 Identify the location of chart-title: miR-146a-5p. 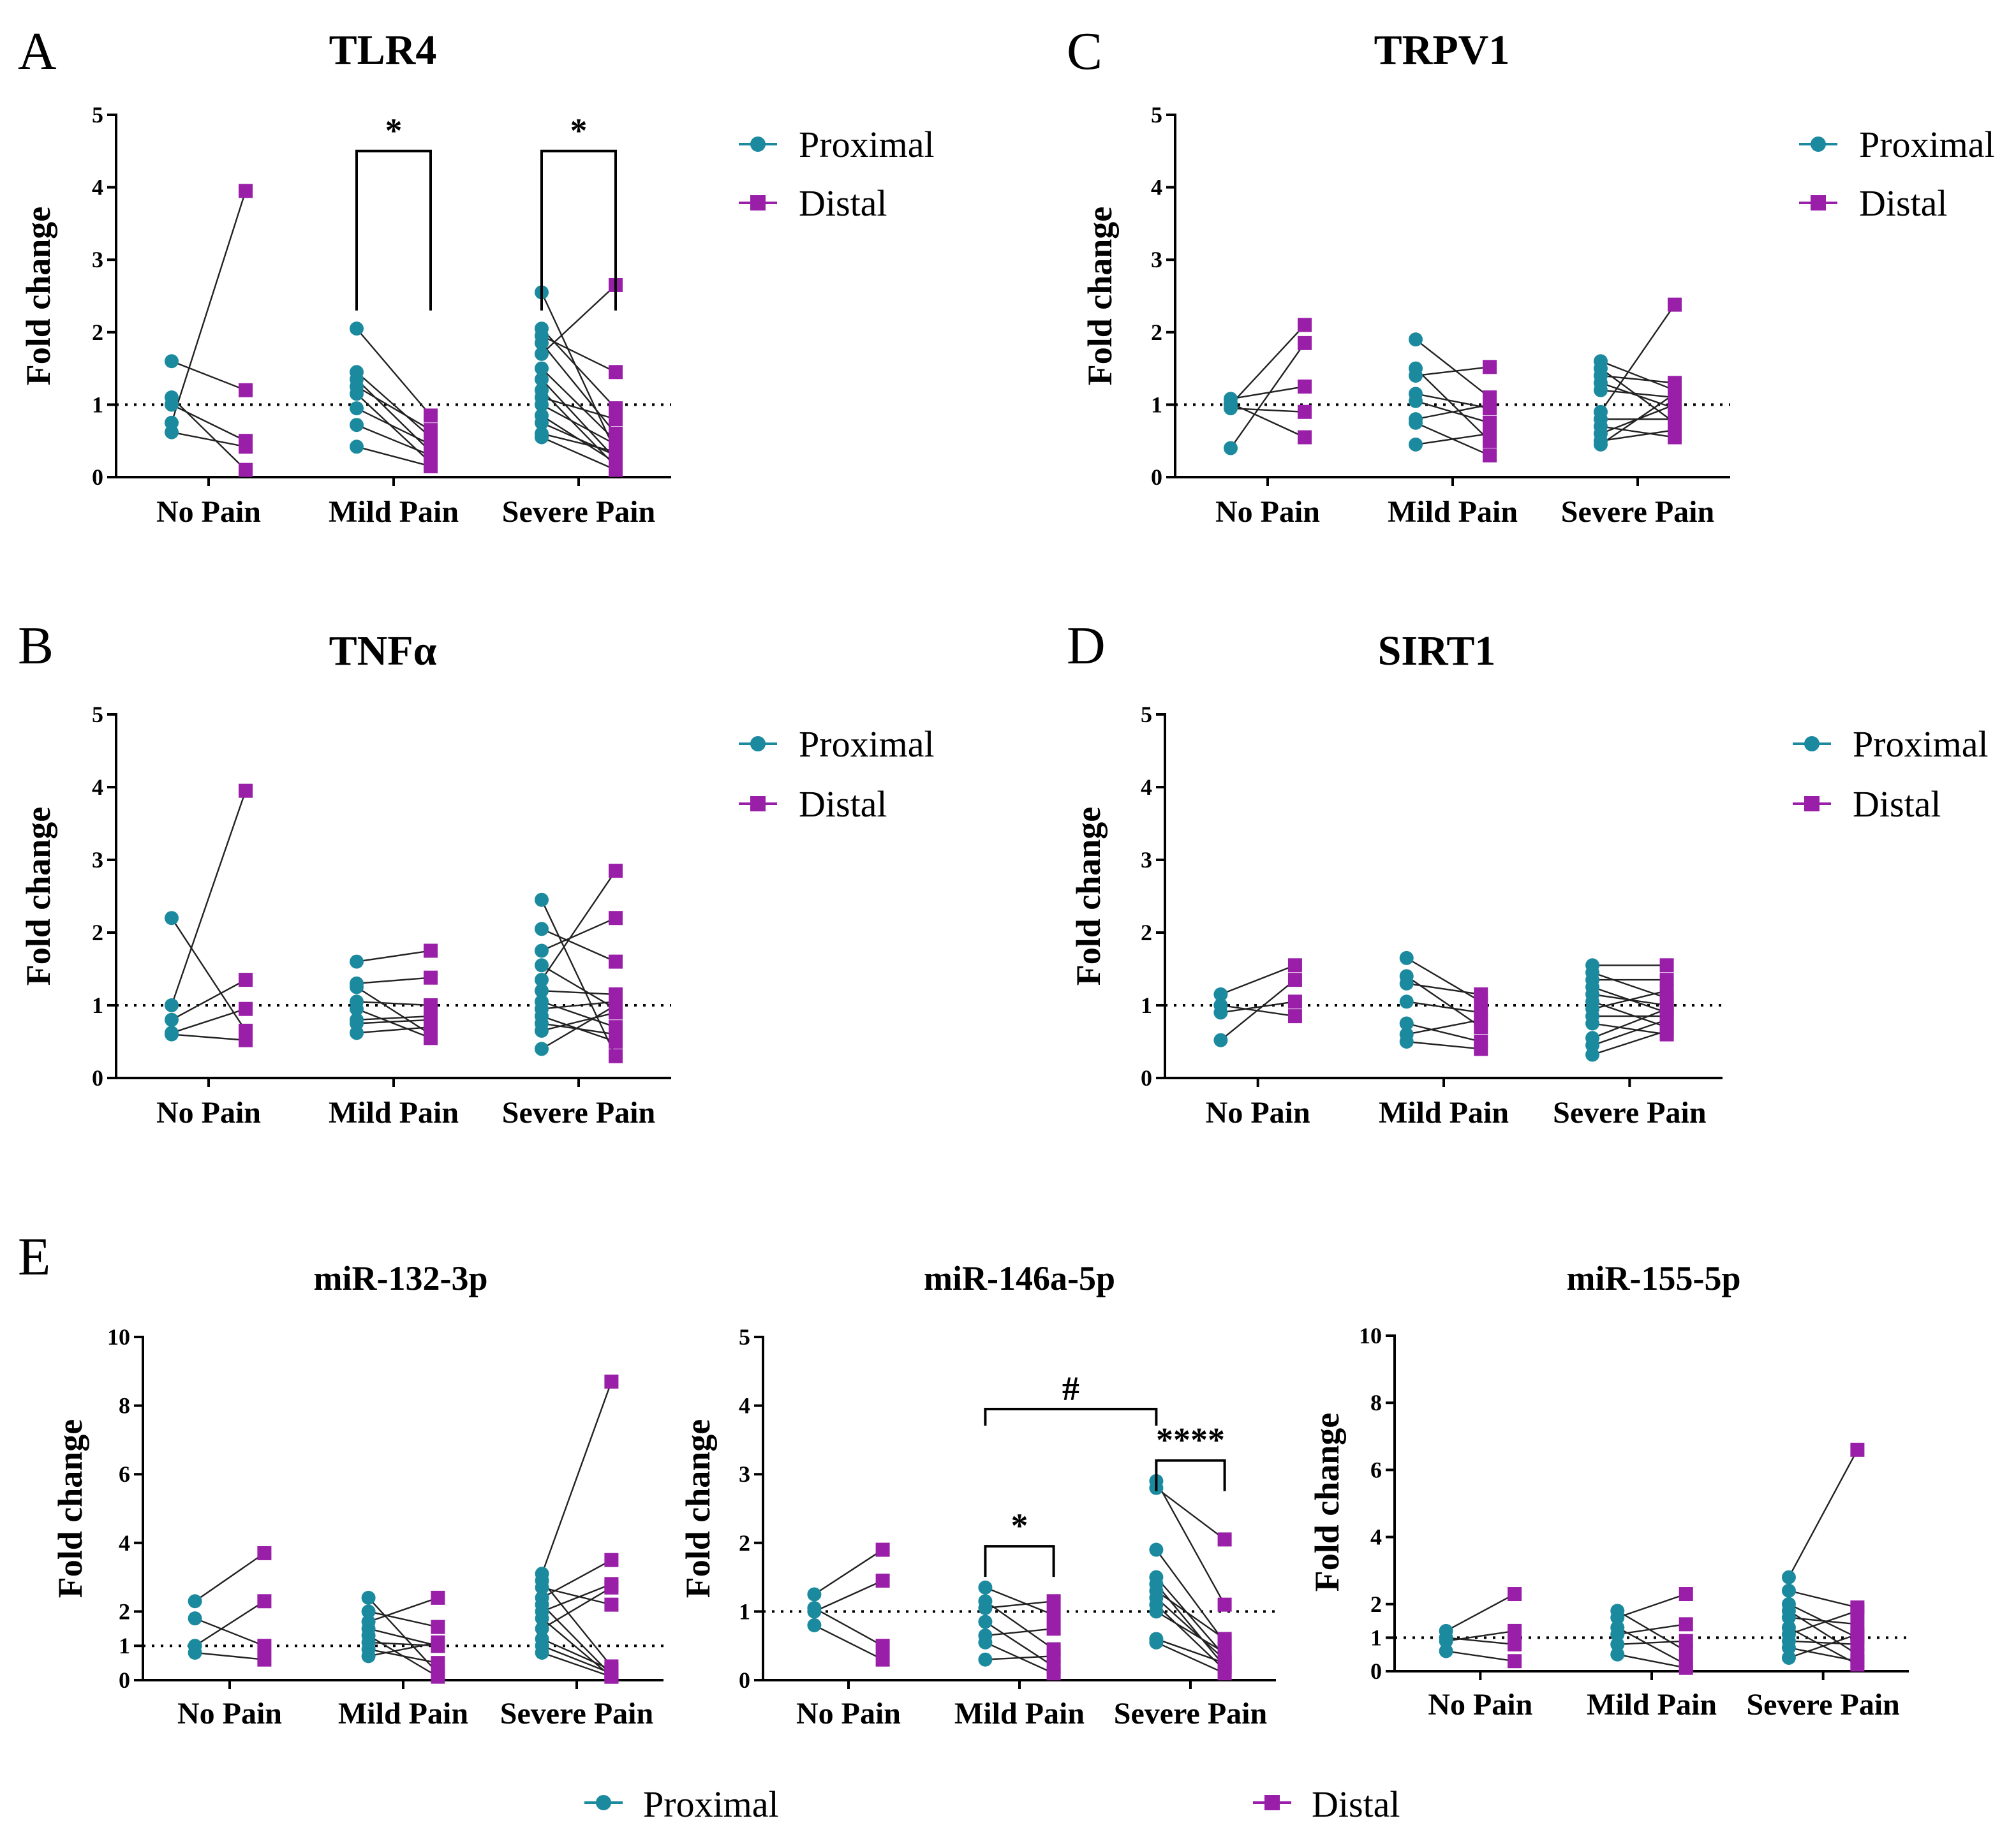
(1019, 1278).